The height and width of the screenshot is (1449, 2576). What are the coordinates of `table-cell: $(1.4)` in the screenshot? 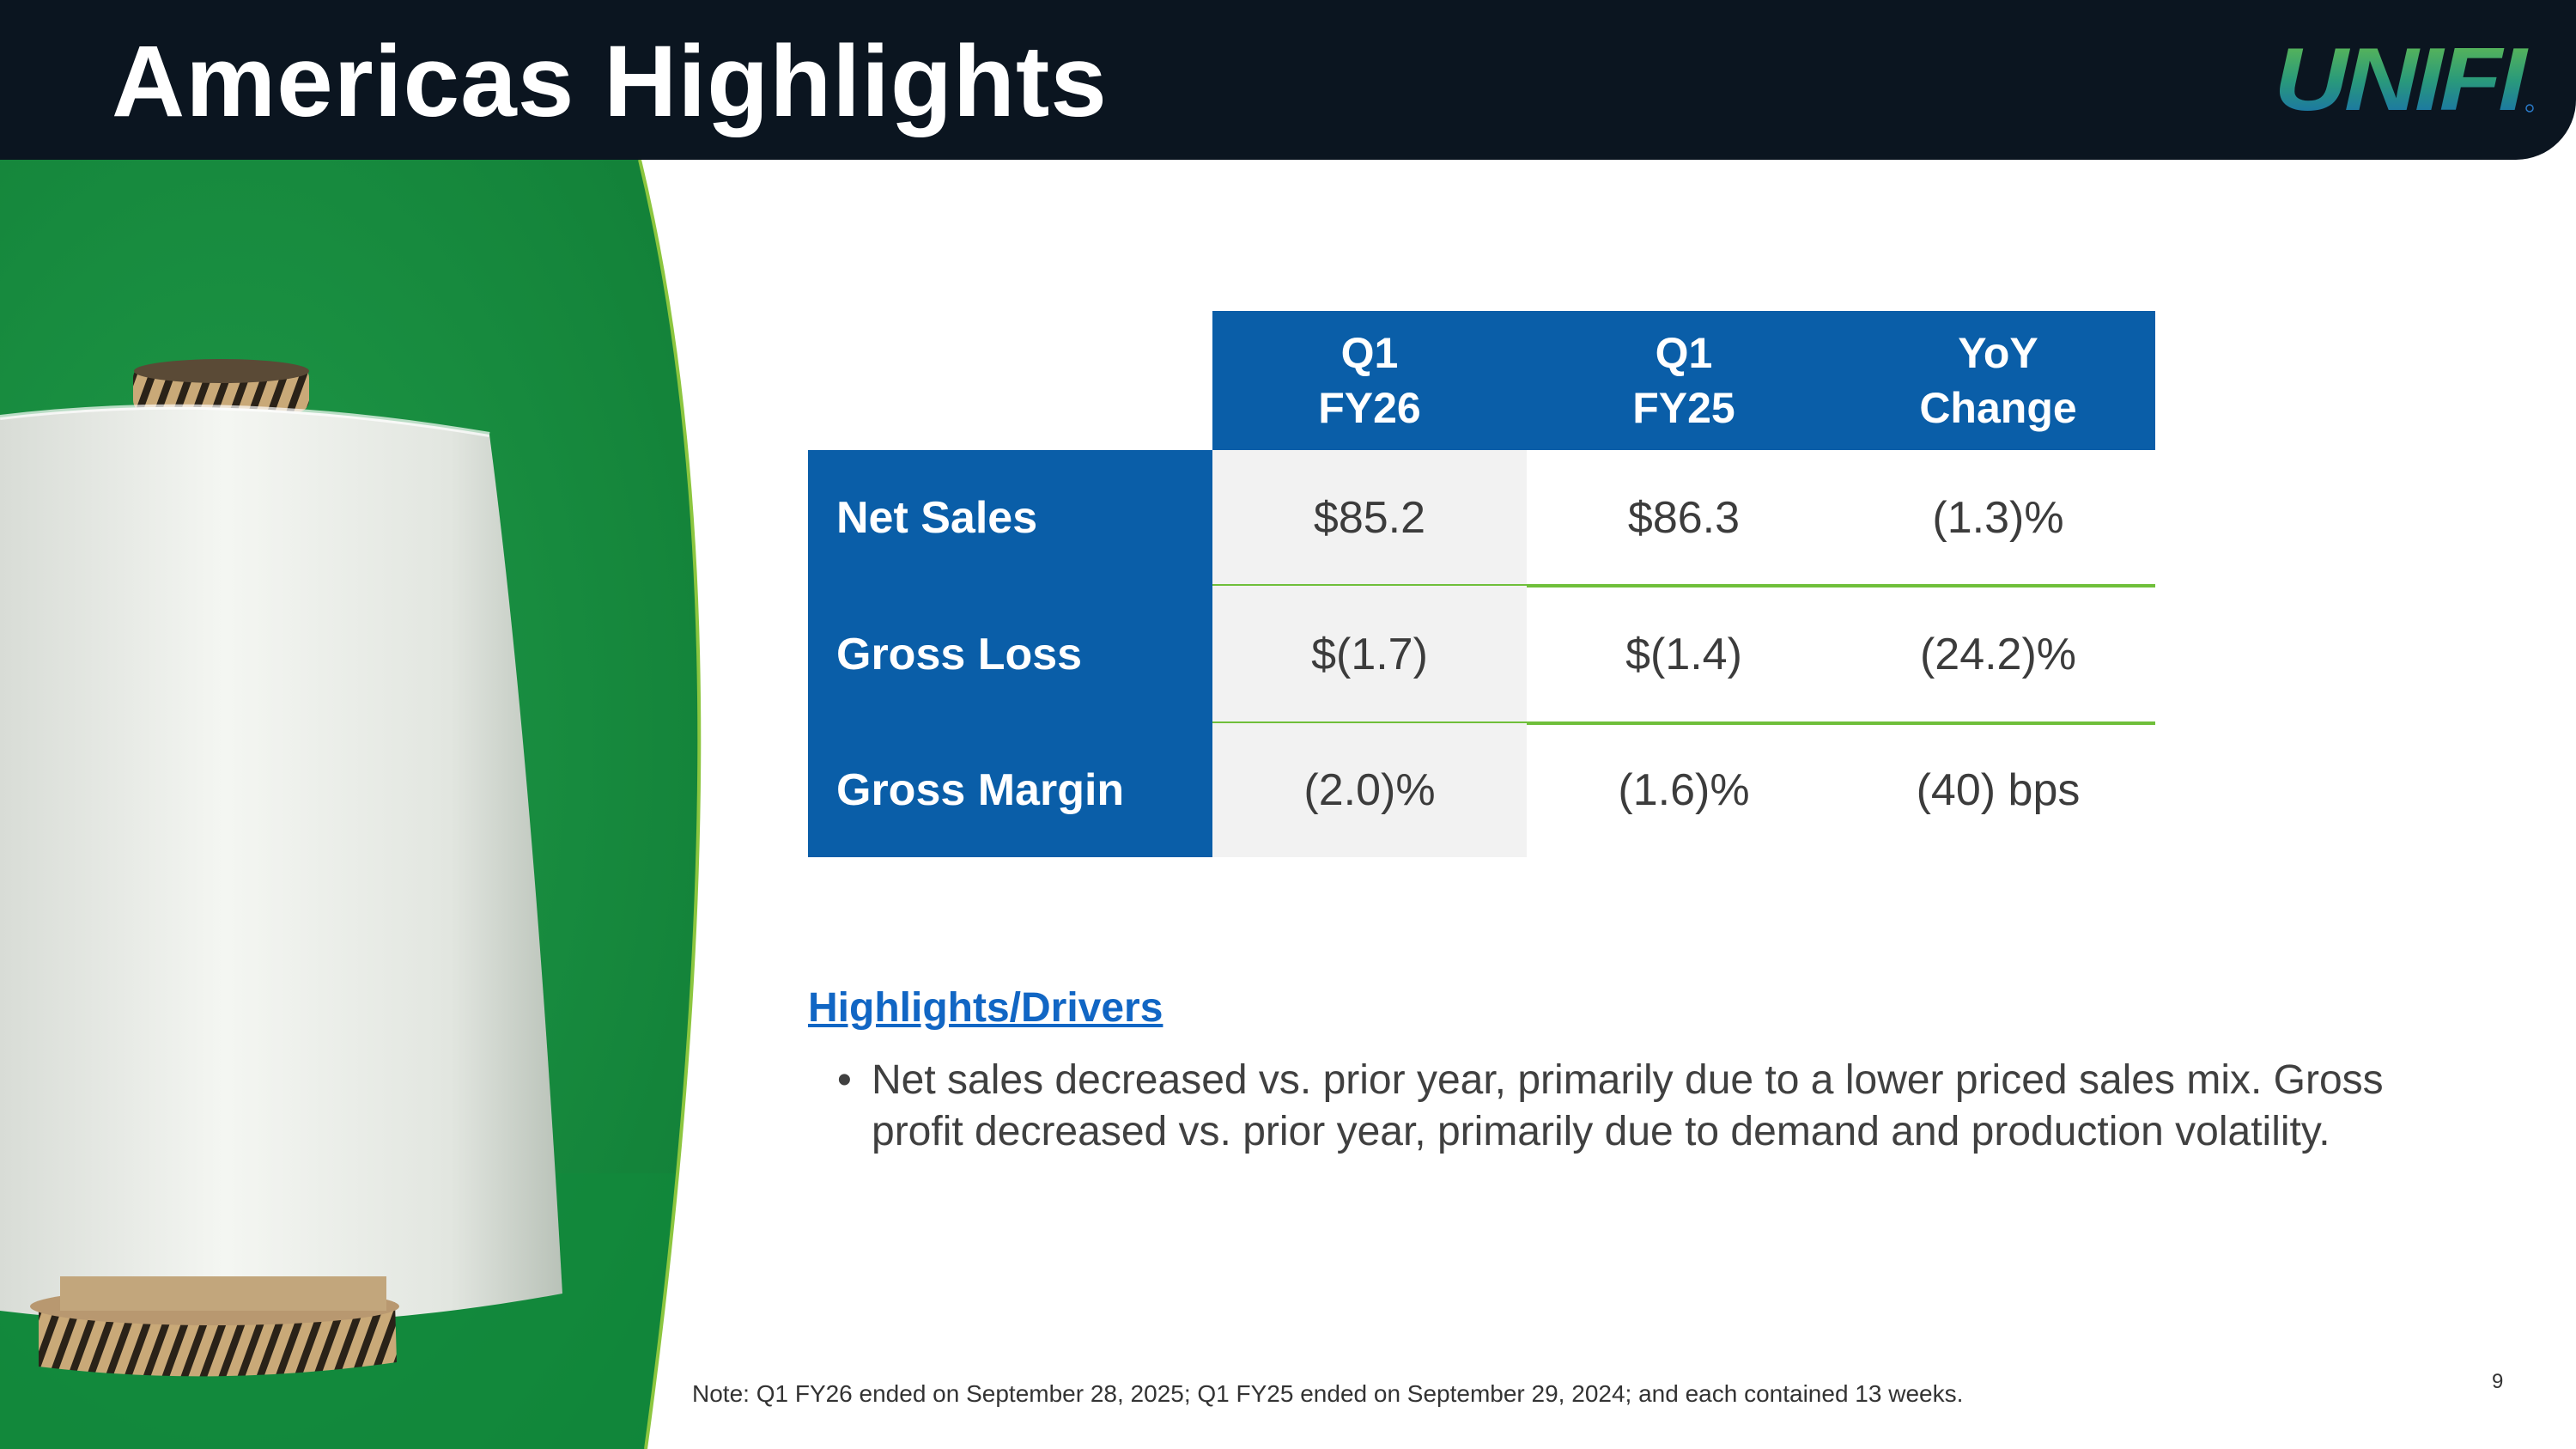 It's located at (1683, 654).